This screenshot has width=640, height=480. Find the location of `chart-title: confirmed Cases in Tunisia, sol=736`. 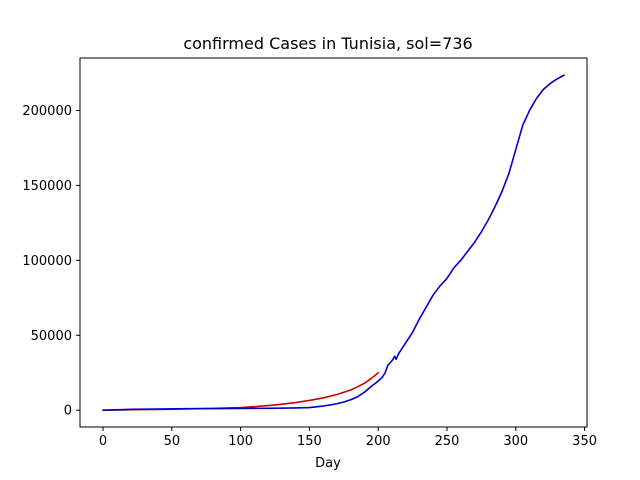

chart-title: confirmed Cases in Tunisia, sol=736 is located at coordinates (327, 43).